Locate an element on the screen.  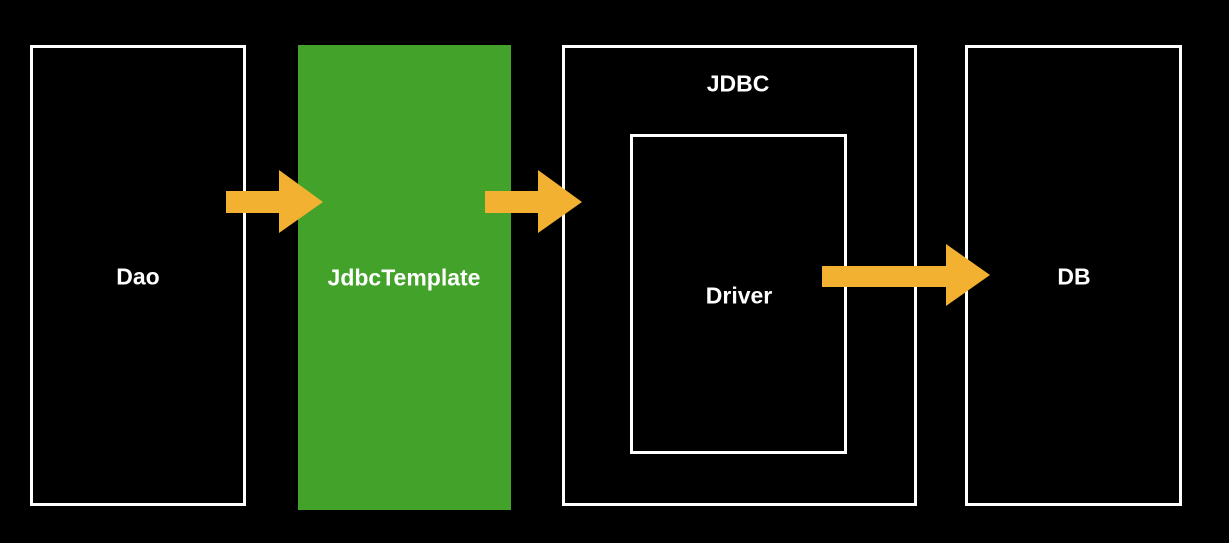
dao-label: Dao is located at coordinates (138, 276).